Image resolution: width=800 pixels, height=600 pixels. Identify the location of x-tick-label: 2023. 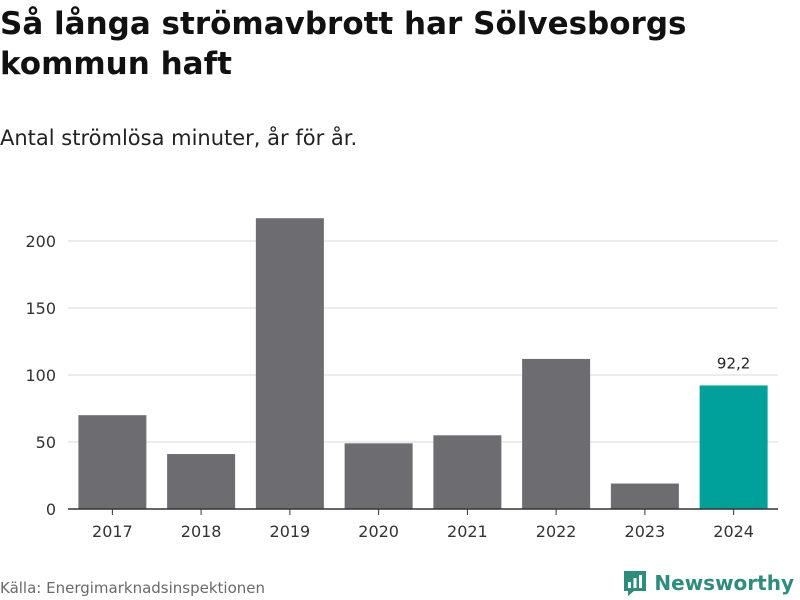
(645, 531).